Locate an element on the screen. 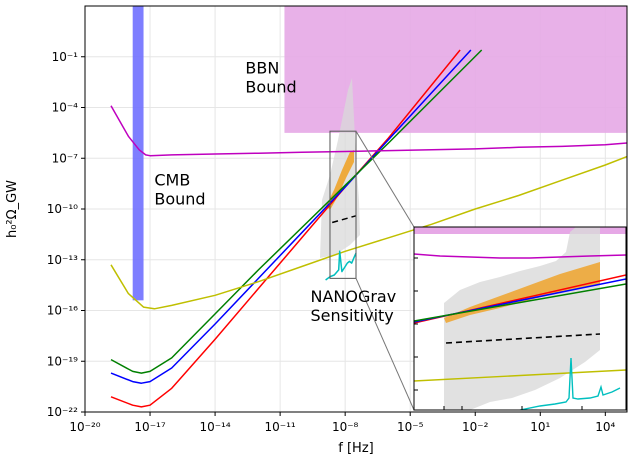  inset-panel is located at coordinates (520, 318).